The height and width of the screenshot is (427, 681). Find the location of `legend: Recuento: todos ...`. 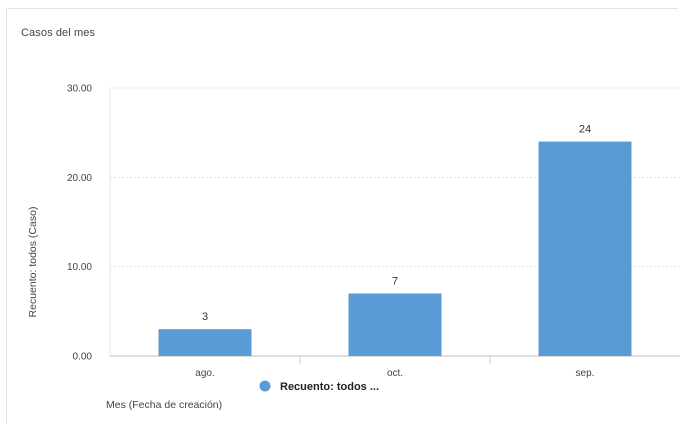

legend: Recuento: todos ... is located at coordinates (319, 387).